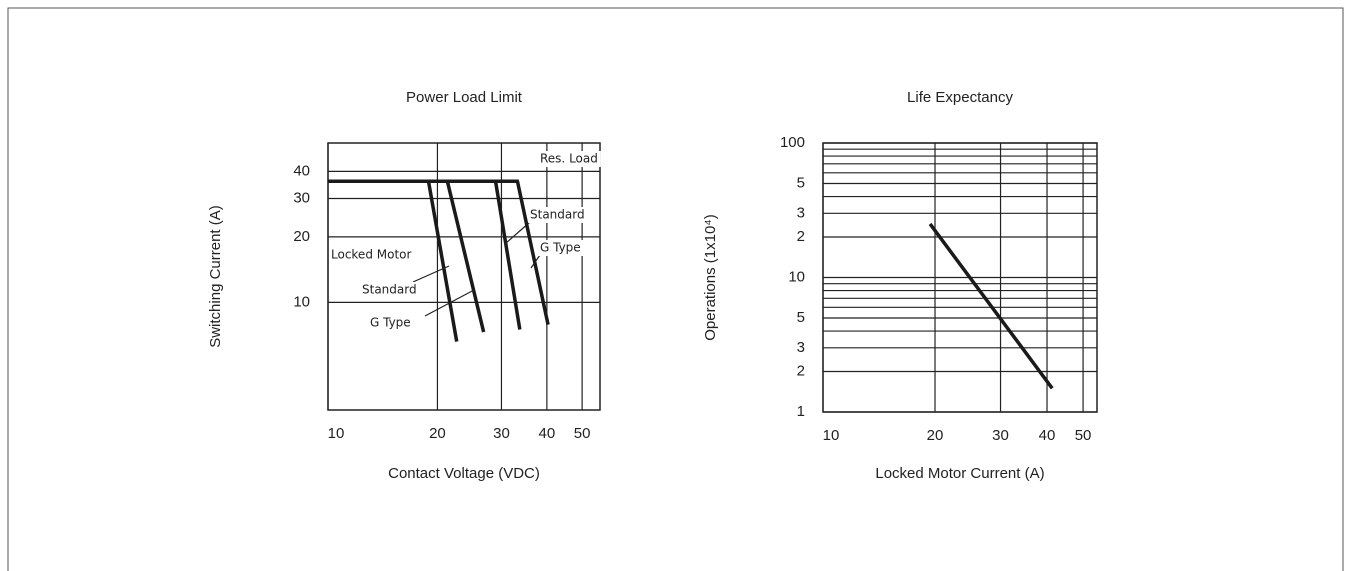 The image size is (1351, 571). I want to click on x-axis-label: Contact Voltage (VDC), so click(464, 473).